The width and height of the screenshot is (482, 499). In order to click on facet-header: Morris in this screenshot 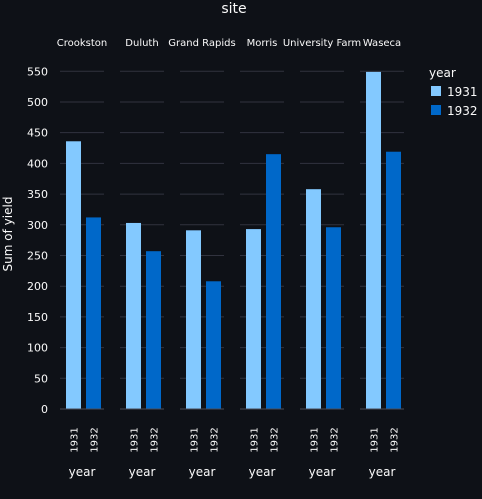, I will do `click(262, 43)`.